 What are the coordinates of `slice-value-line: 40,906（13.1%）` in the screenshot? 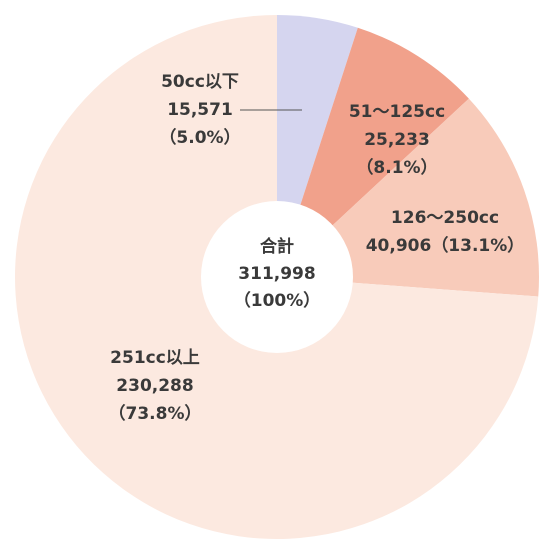 It's located at (445, 245).